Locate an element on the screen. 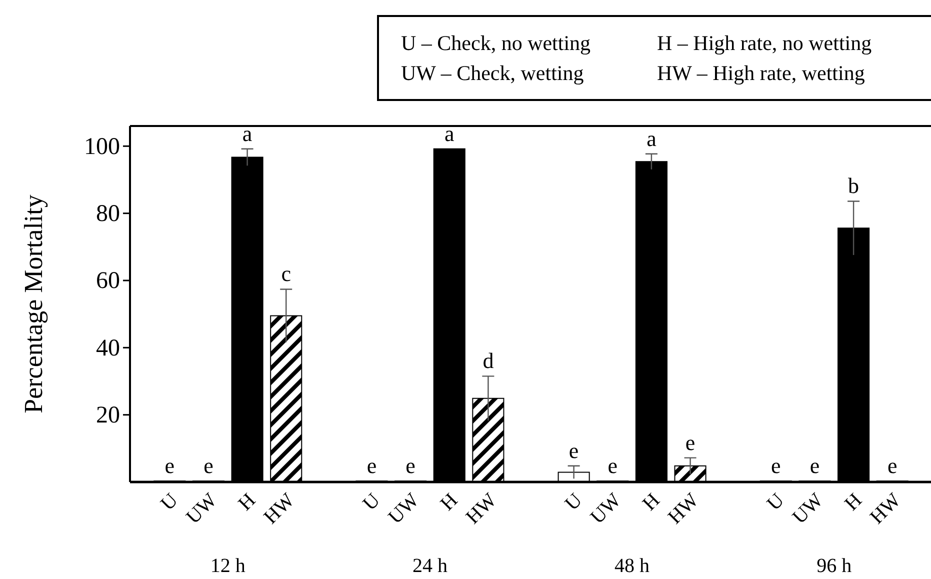  text: HW – High rate, wetting is located at coordinates (761, 73).